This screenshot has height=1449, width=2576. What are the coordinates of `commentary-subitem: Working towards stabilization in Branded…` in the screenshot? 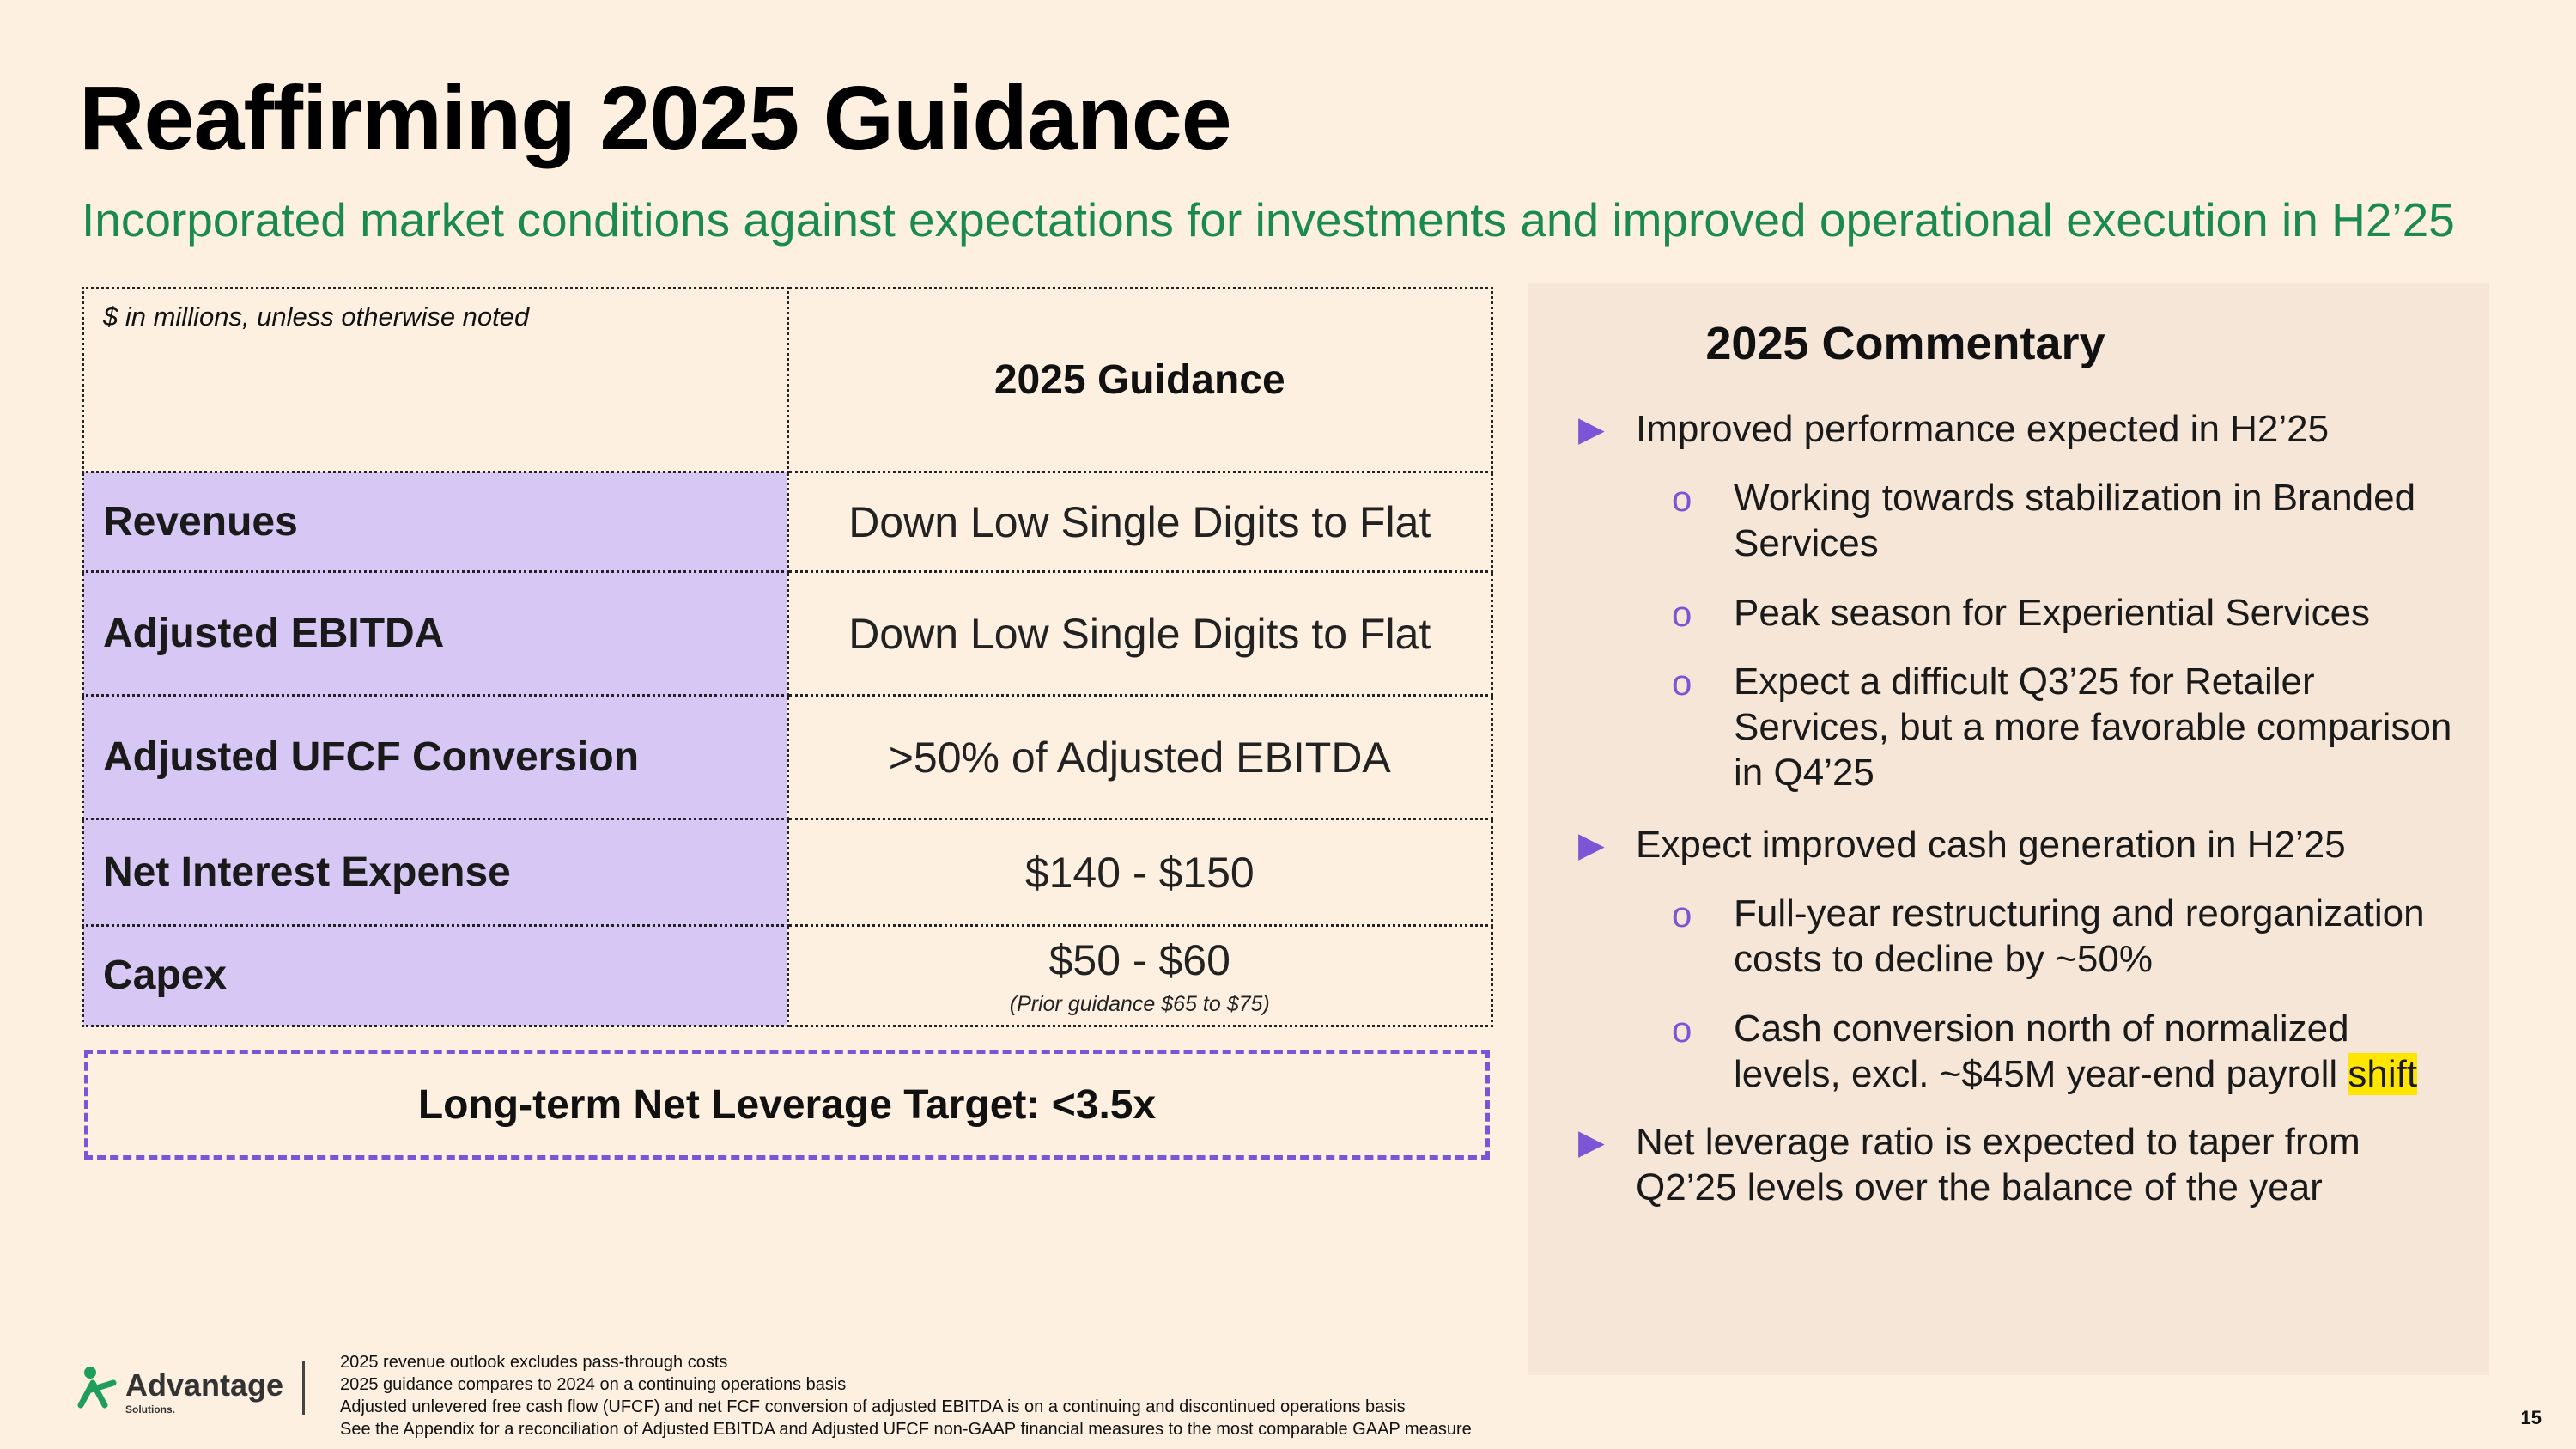 It's located at (2075, 520).